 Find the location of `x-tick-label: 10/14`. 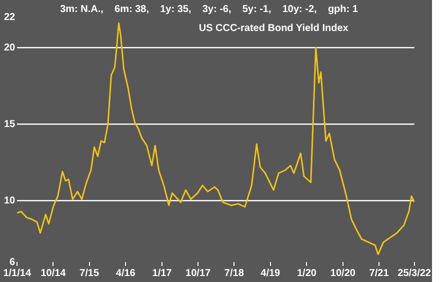

x-tick-label: 10/14 is located at coordinates (53, 273).